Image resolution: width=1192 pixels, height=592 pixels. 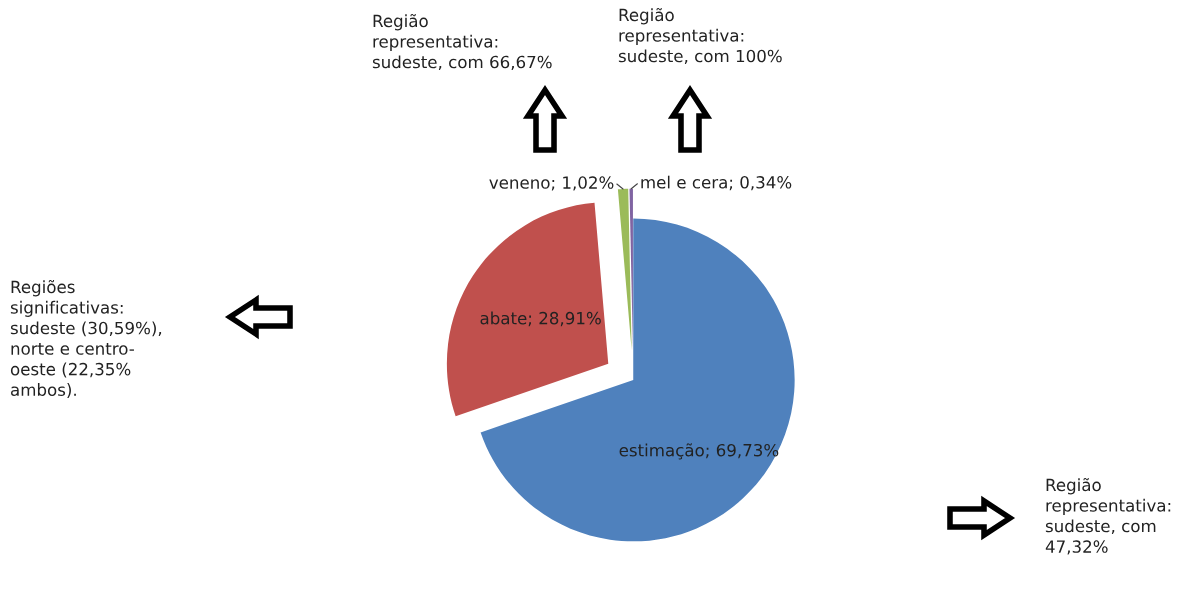 What do you see at coordinates (540, 319) in the screenshot?
I see `slice-label: abate; 28,91%` at bounding box center [540, 319].